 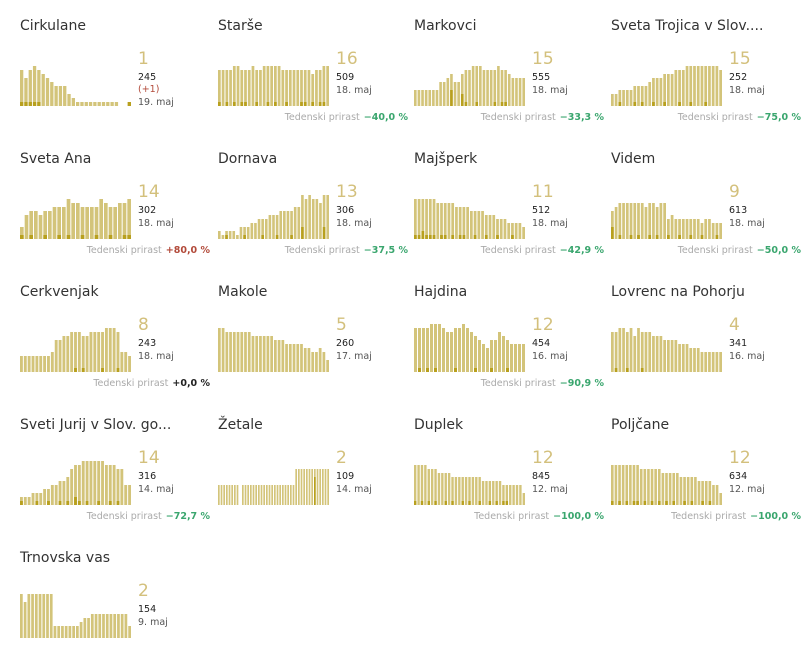 I want to click on daily-change: (+1), so click(x=149, y=89).